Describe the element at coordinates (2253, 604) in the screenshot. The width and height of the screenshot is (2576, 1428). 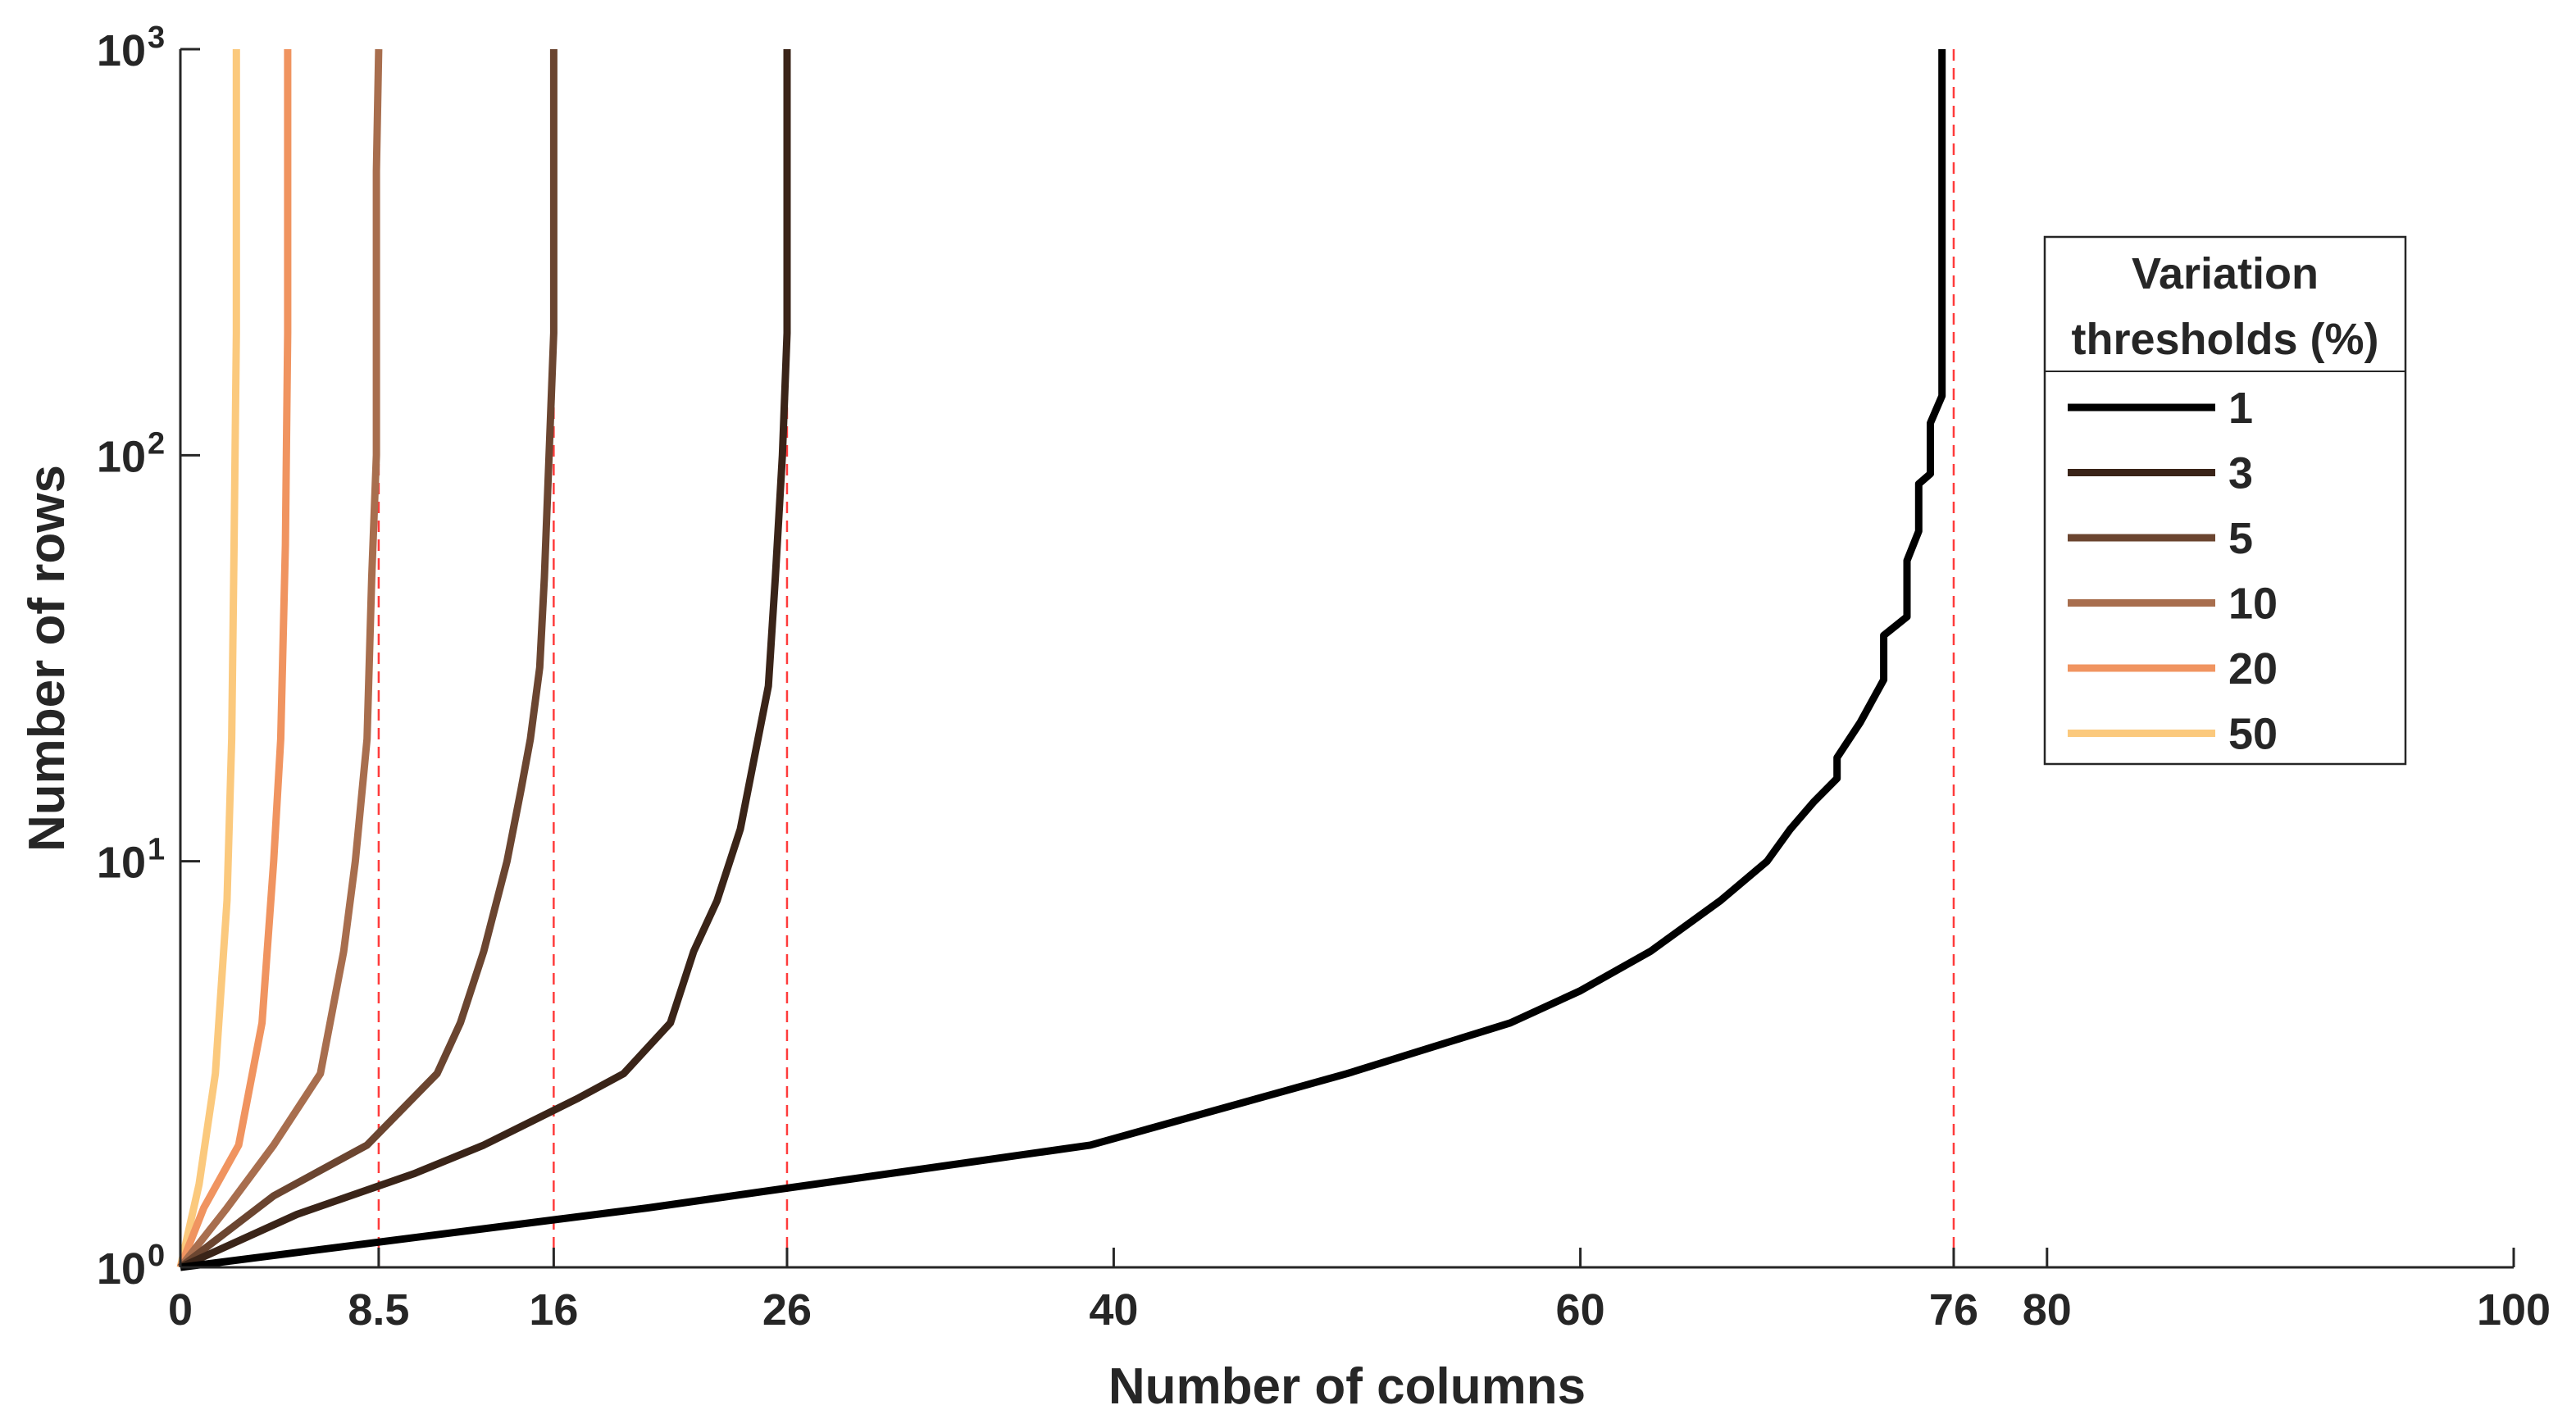
I see `legend-label-10: 10` at that location.